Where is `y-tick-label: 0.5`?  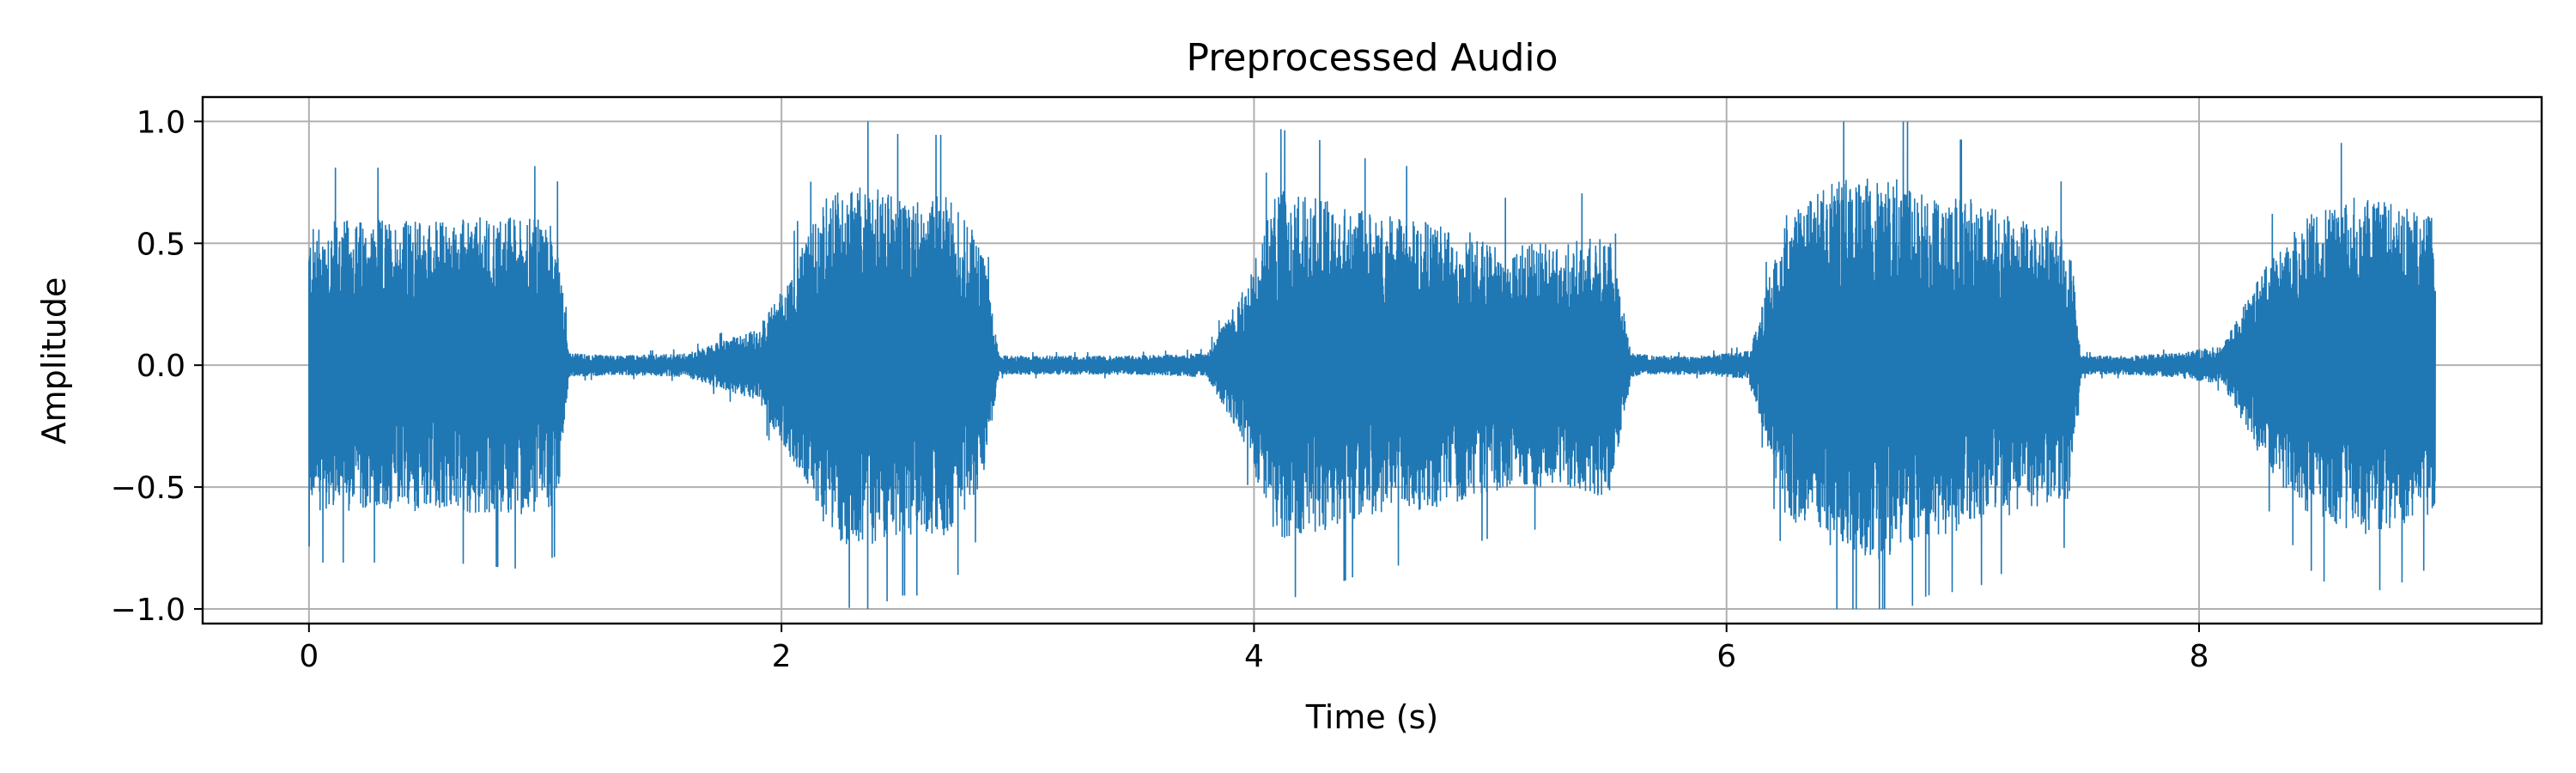 y-tick-label: 0.5 is located at coordinates (161, 244).